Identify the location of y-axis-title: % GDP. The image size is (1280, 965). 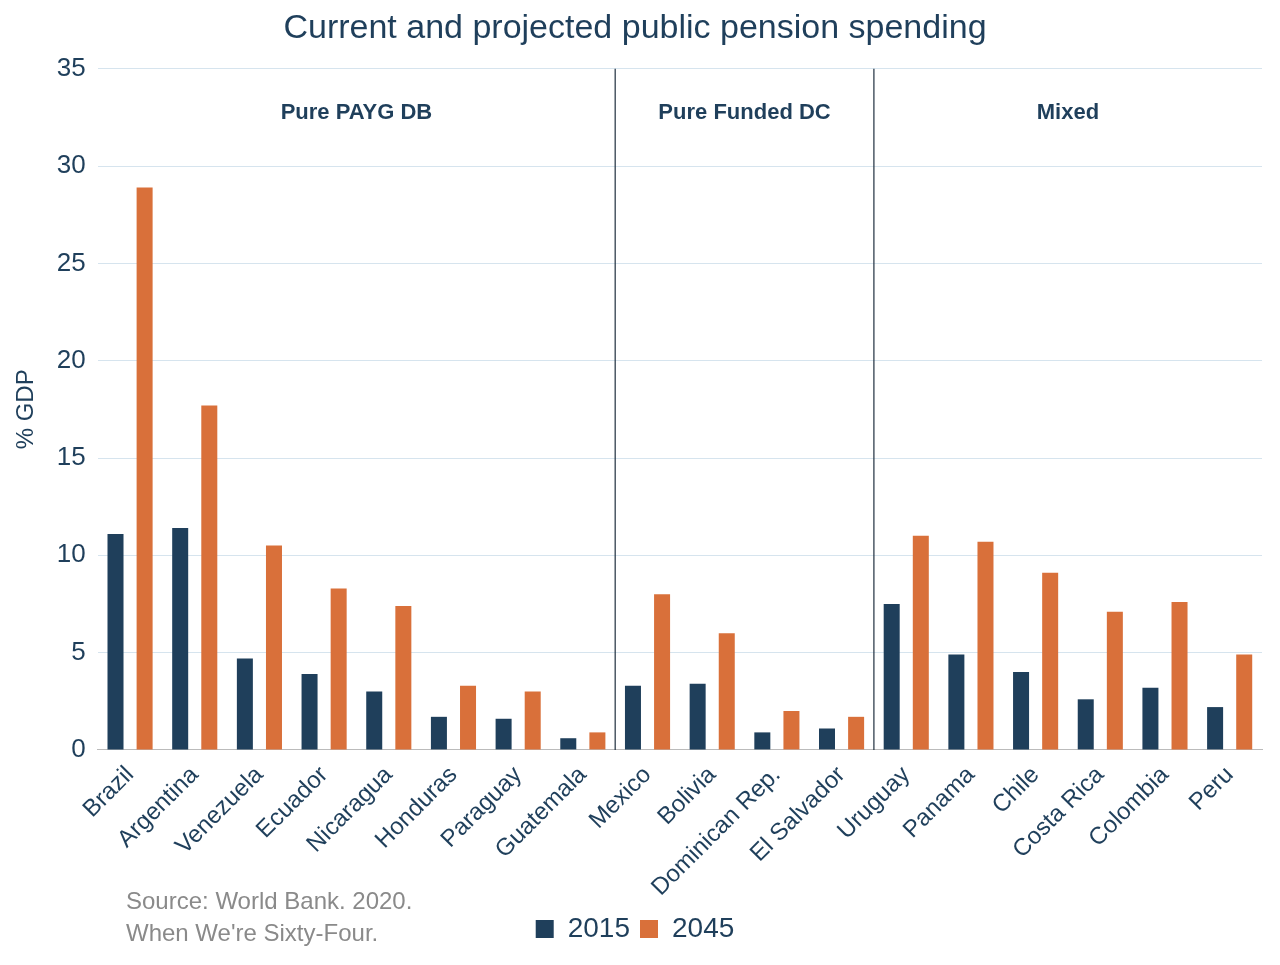
(25, 409).